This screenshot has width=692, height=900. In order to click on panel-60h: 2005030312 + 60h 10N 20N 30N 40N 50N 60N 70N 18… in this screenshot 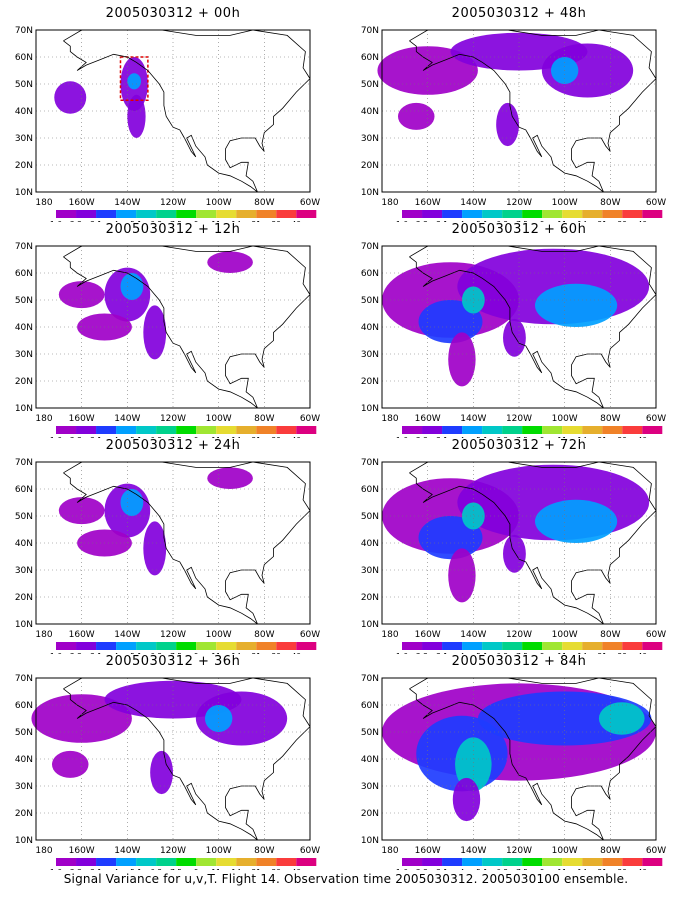, I will do `click(519, 330)`.